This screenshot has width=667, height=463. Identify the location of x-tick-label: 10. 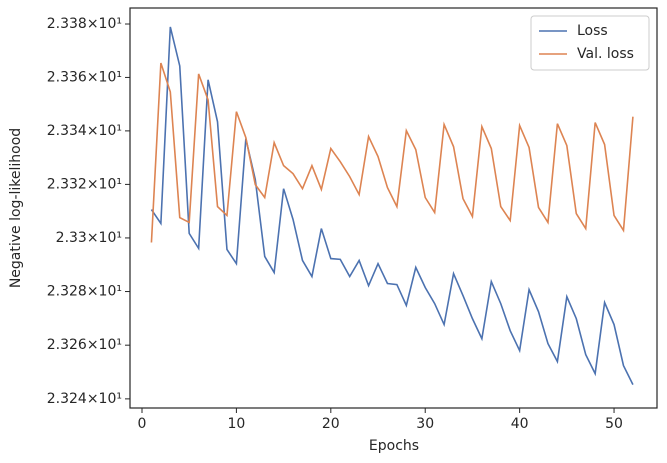
(236, 424).